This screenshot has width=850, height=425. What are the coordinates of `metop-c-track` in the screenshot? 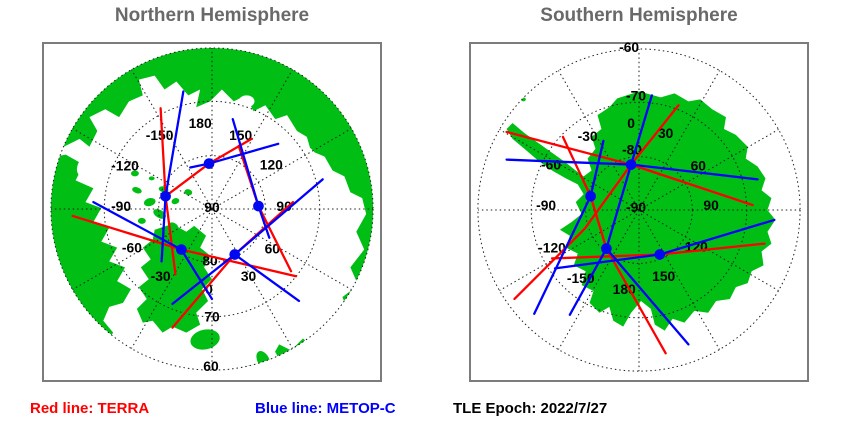 It's located at (208, 198).